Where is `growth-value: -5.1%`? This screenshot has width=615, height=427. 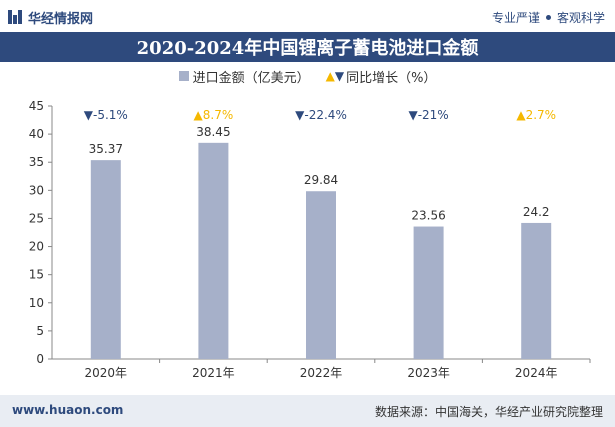
growth-value: -5.1% is located at coordinates (110, 115).